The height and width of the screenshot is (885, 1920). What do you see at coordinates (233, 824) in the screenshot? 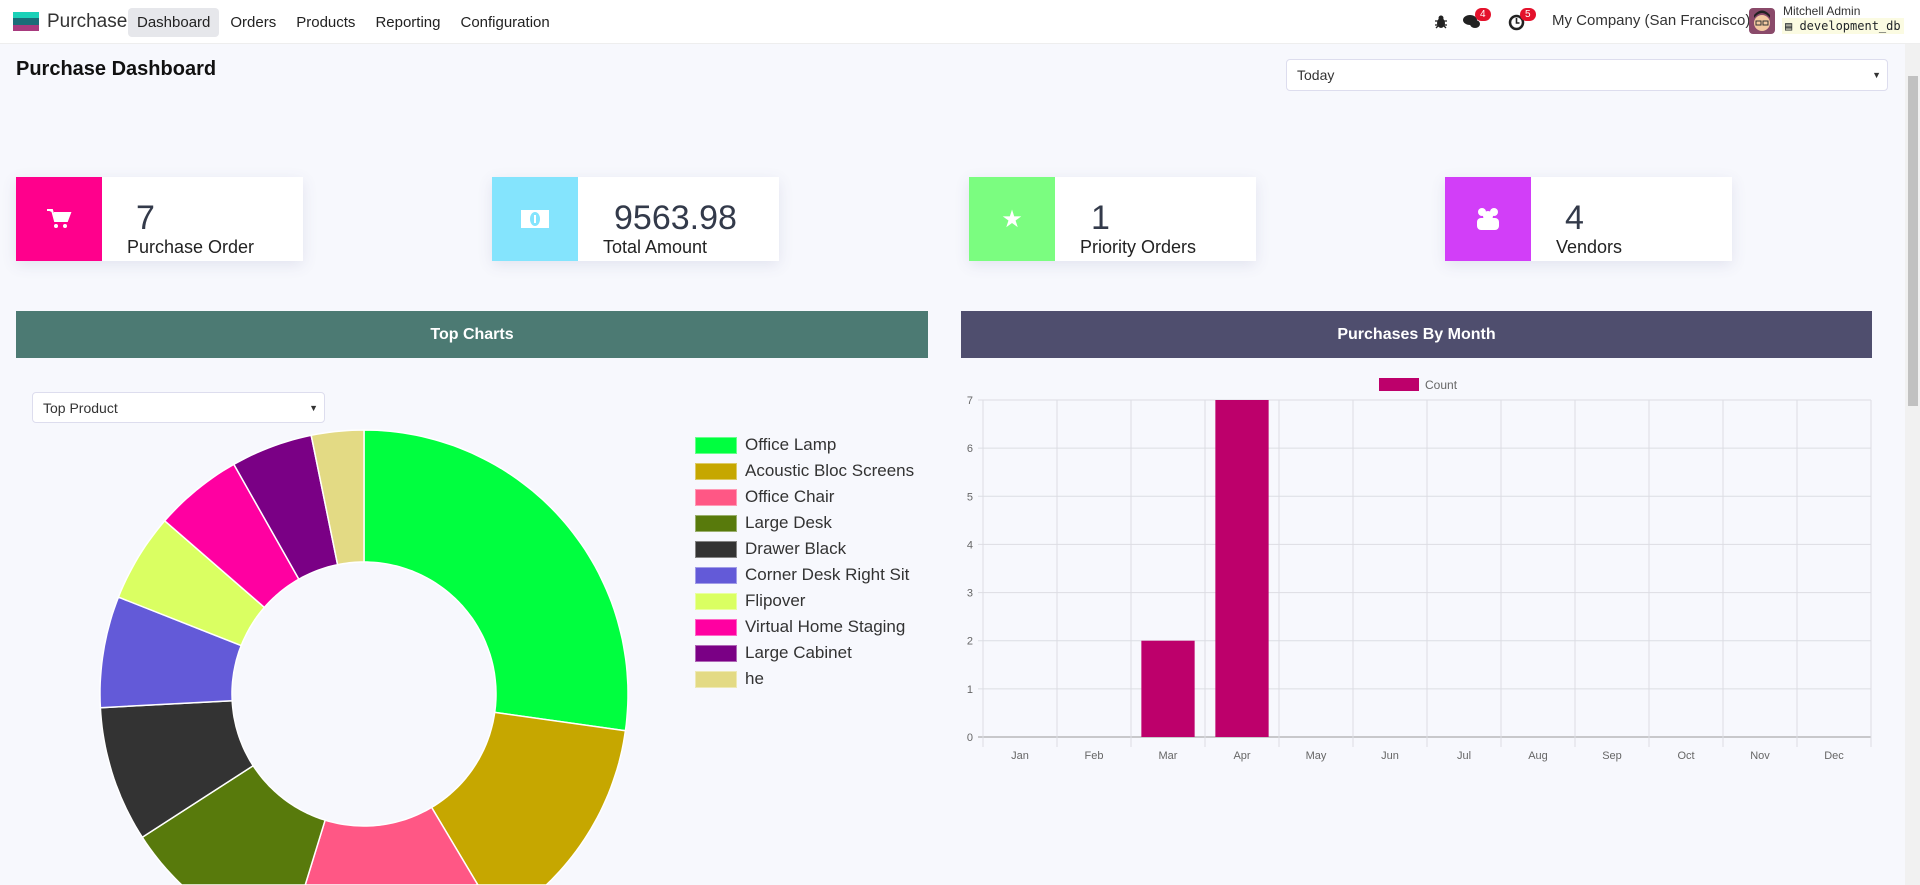
I see `donut-slice-large-desk` at bounding box center [233, 824].